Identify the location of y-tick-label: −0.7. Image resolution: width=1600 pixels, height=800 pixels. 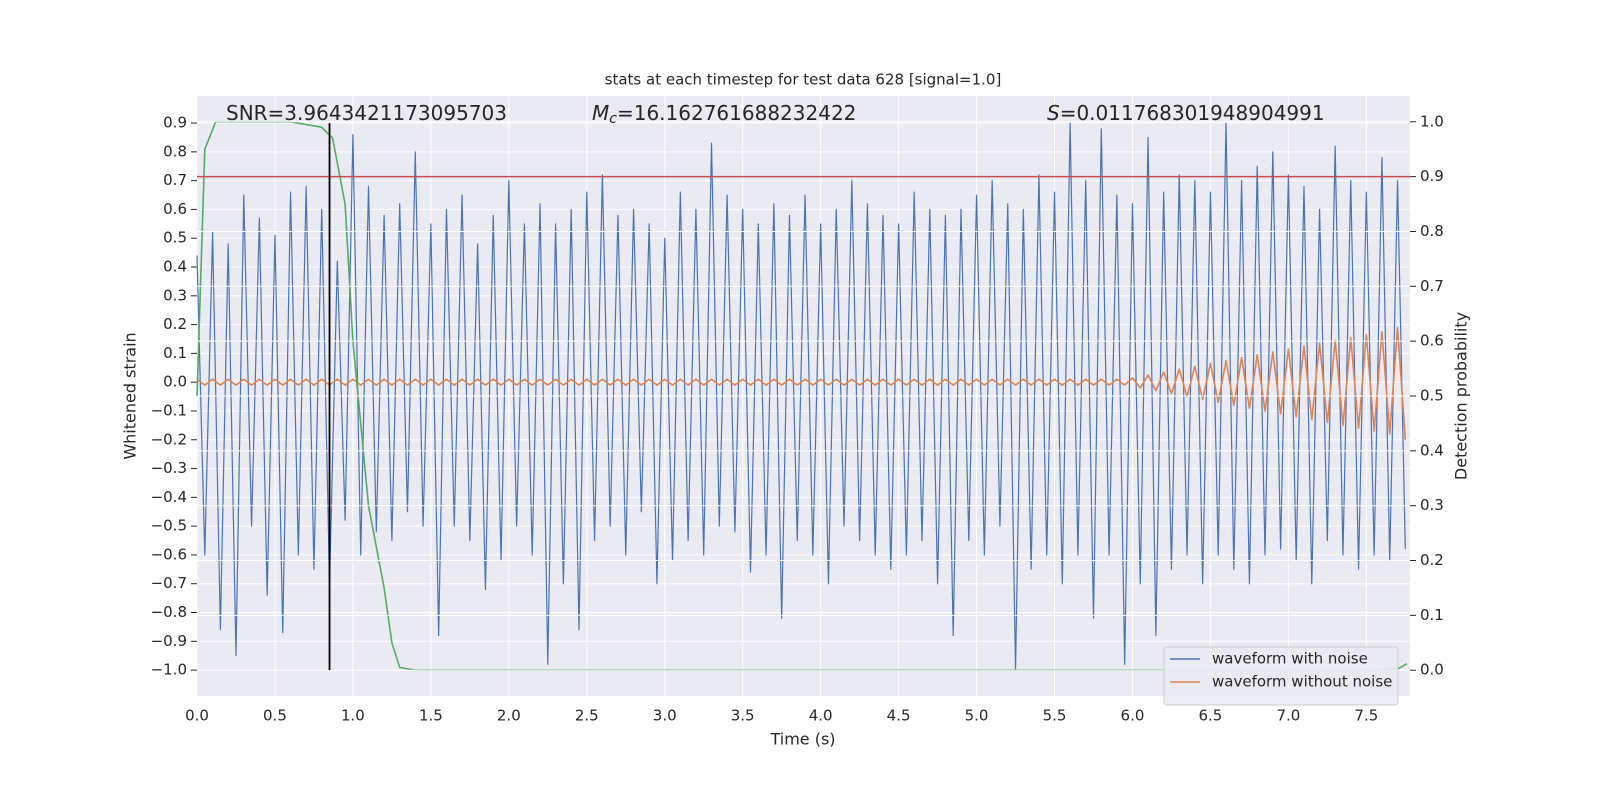
(169, 583).